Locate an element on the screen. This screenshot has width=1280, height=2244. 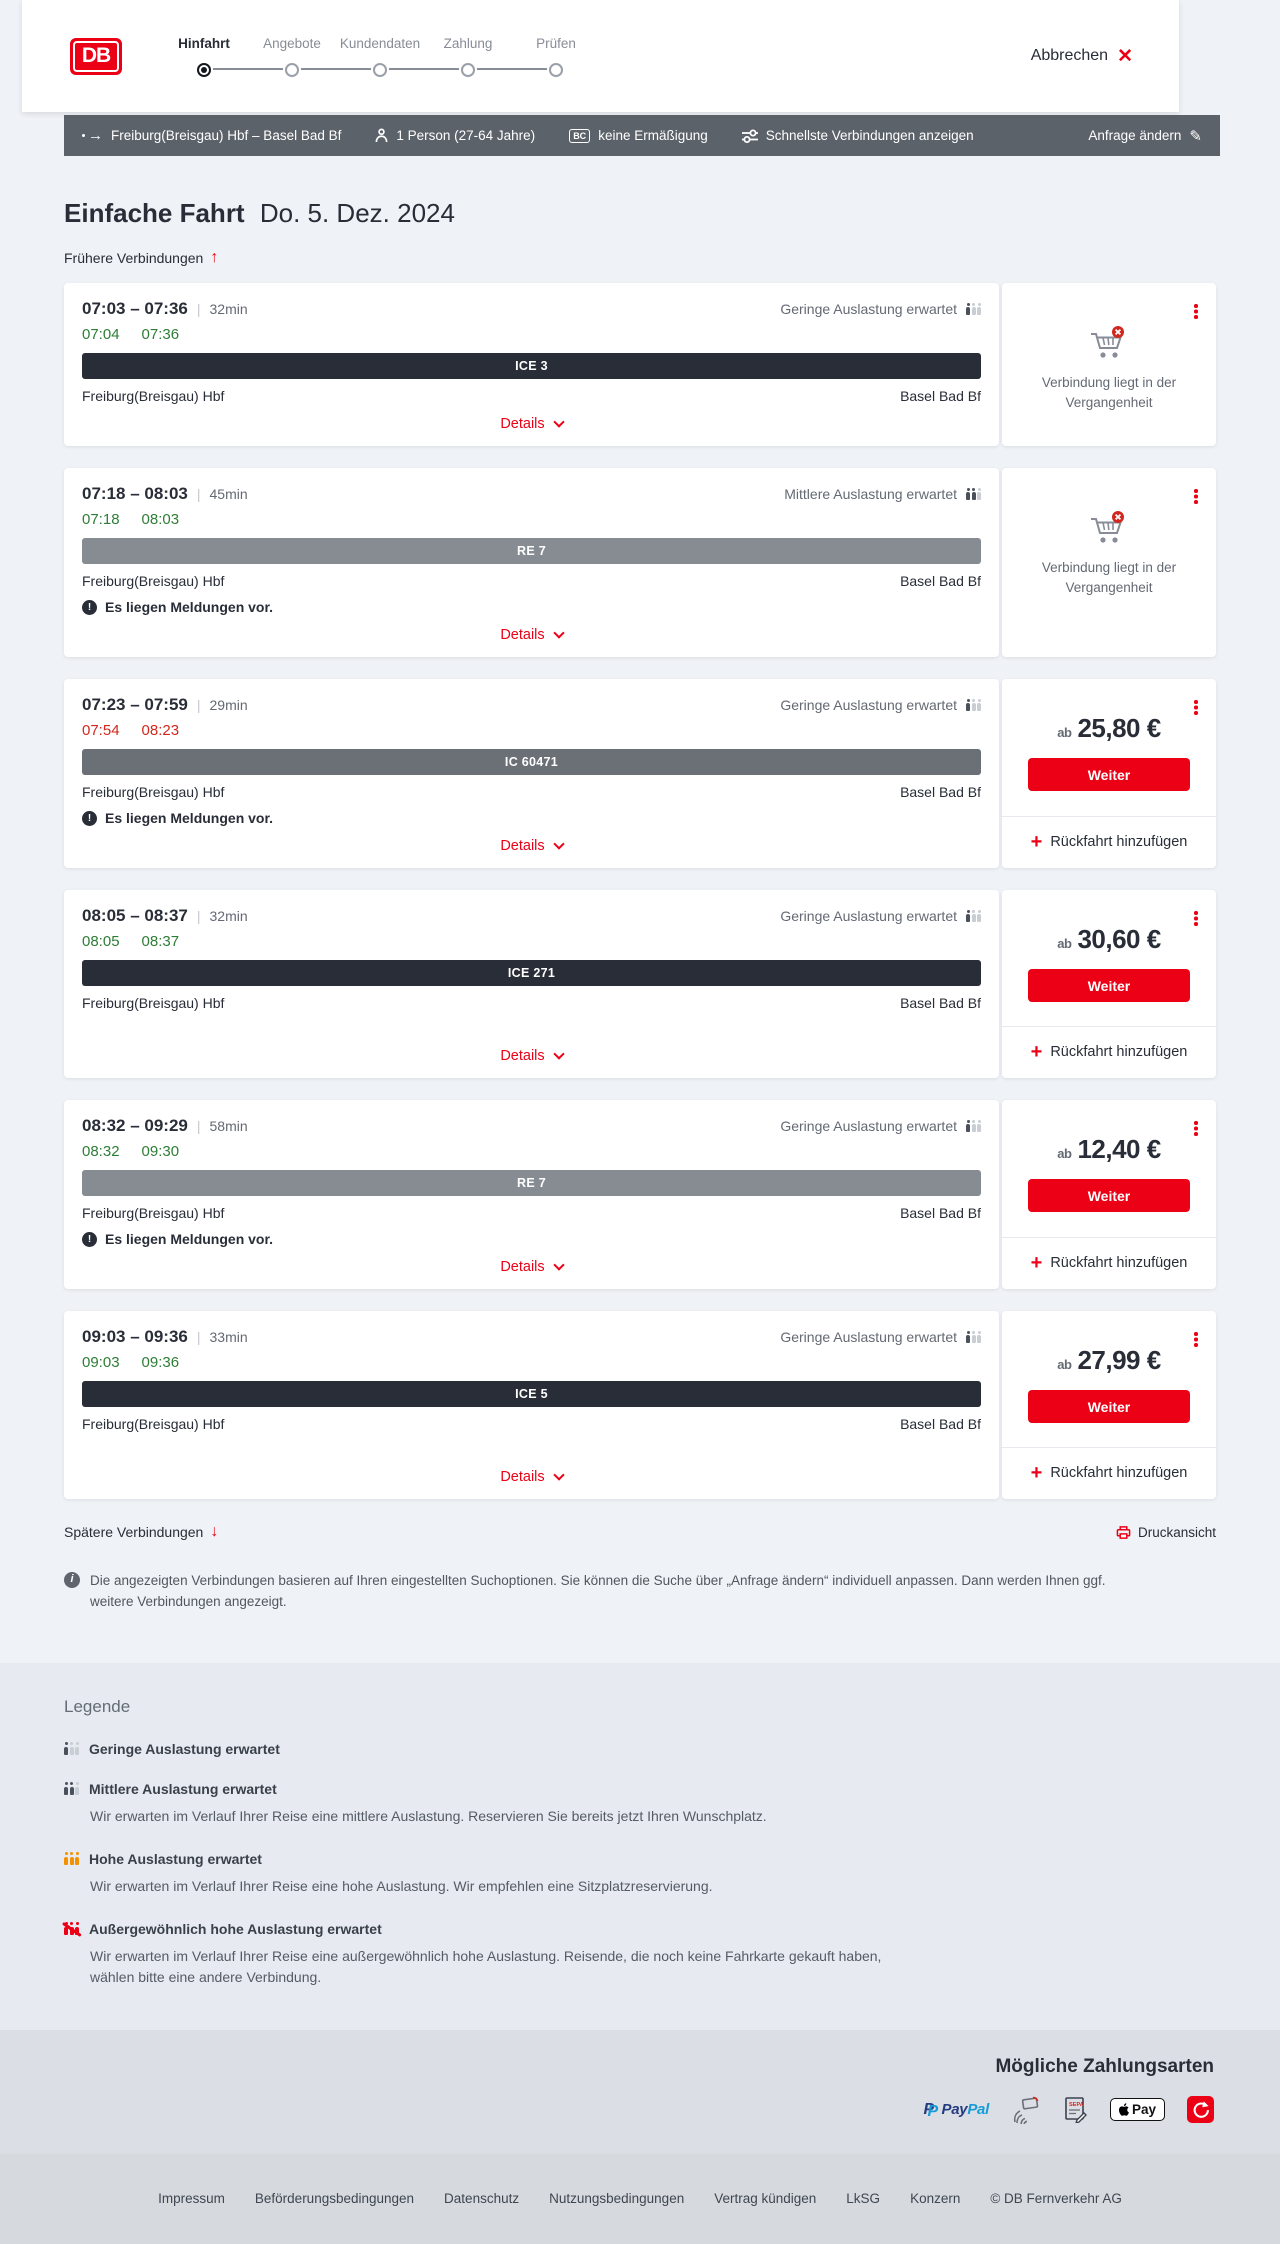
train-segment-bar: ICE 271 is located at coordinates (531, 973).